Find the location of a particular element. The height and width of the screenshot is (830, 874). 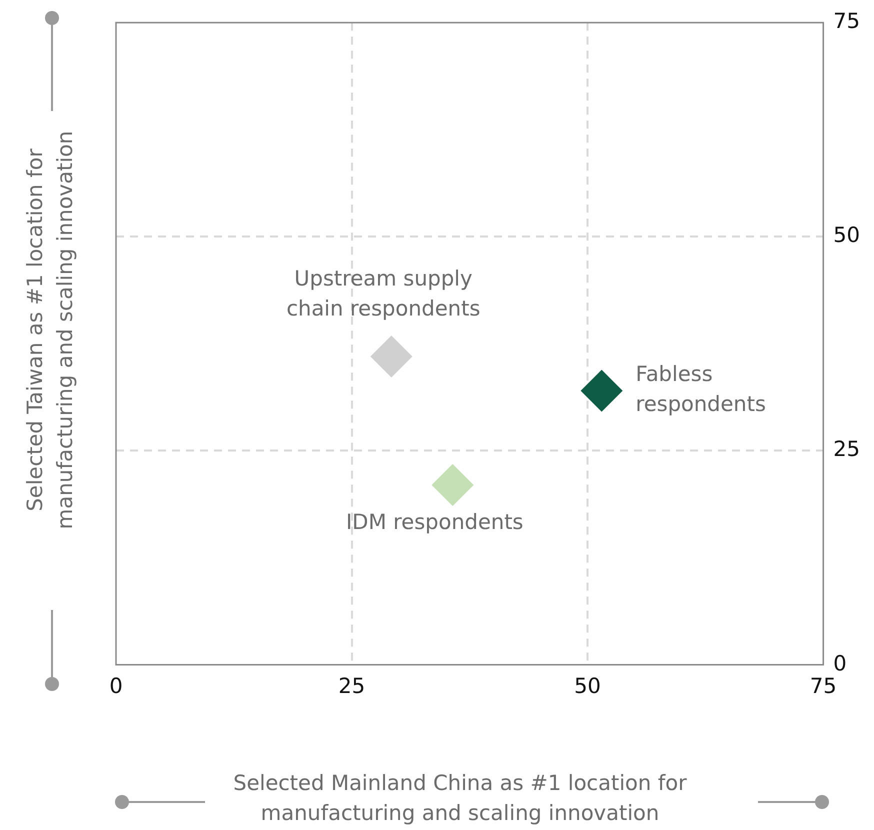

series-label: IDM respondents is located at coordinates (435, 522).